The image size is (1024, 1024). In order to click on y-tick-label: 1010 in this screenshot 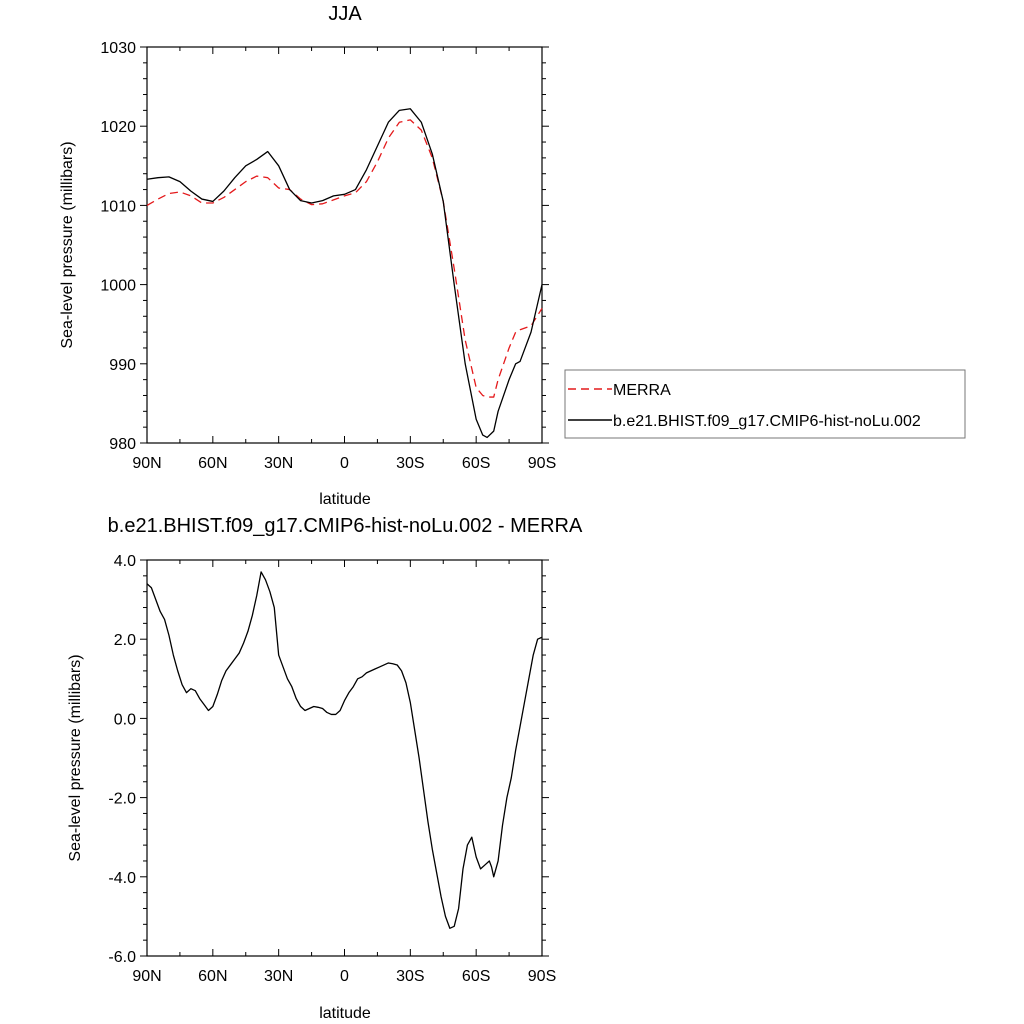, I will do `click(118, 206)`.